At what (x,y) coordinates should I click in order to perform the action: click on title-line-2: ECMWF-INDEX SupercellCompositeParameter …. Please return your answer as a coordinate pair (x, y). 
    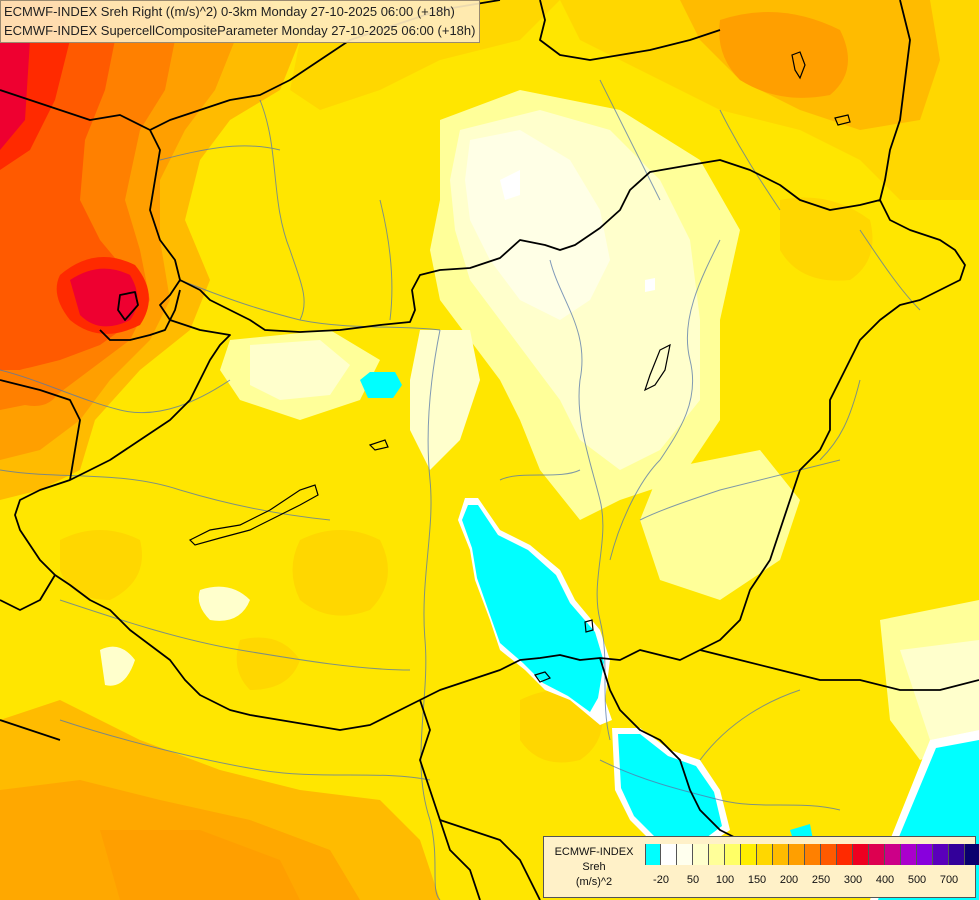
    Looking at the image, I should click on (240, 30).